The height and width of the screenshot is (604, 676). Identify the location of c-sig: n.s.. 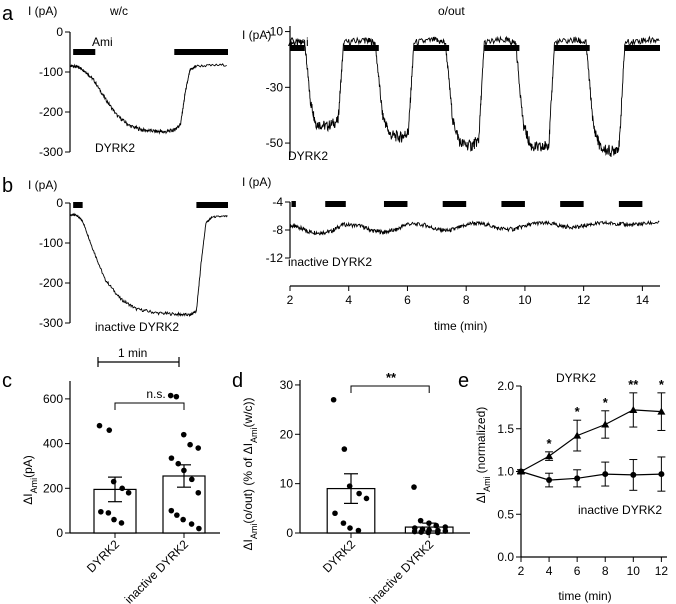
(155, 394).